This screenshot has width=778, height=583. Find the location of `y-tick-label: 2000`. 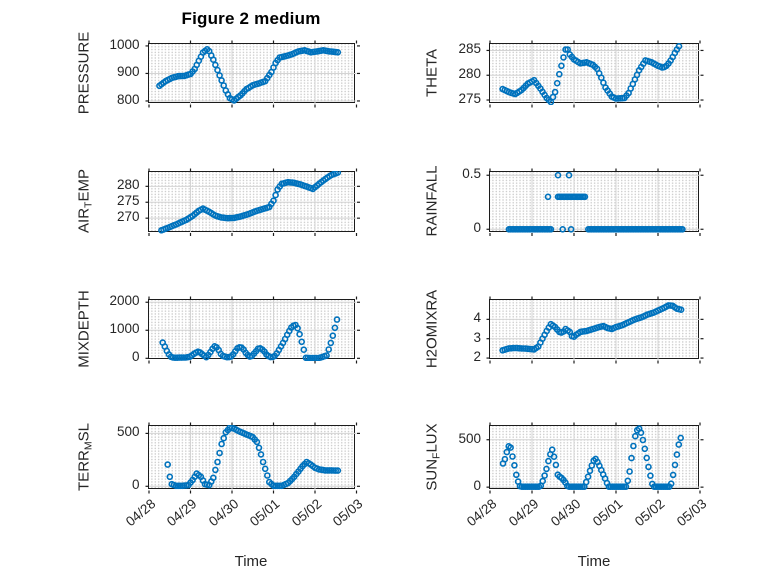

y-tick-label: 2000 is located at coordinates (124, 301).